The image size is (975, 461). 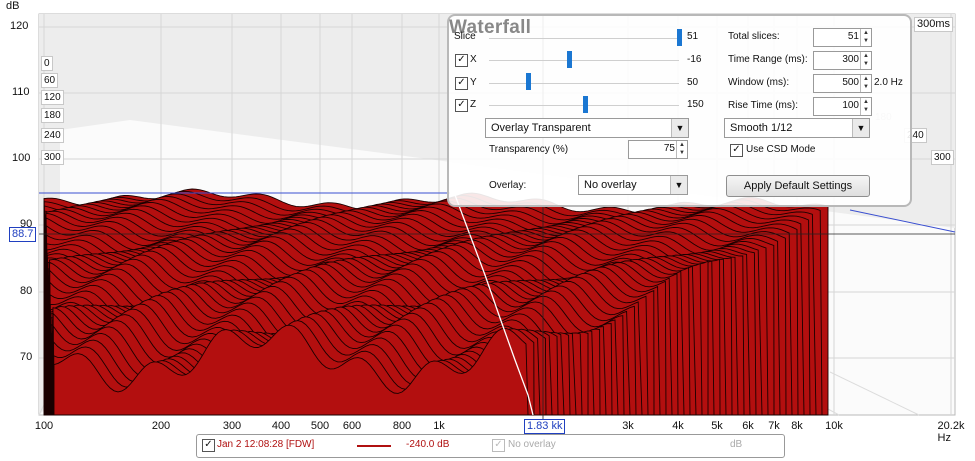 What do you see at coordinates (585, 104) in the screenshot?
I see `z-slider-thumb` at bounding box center [585, 104].